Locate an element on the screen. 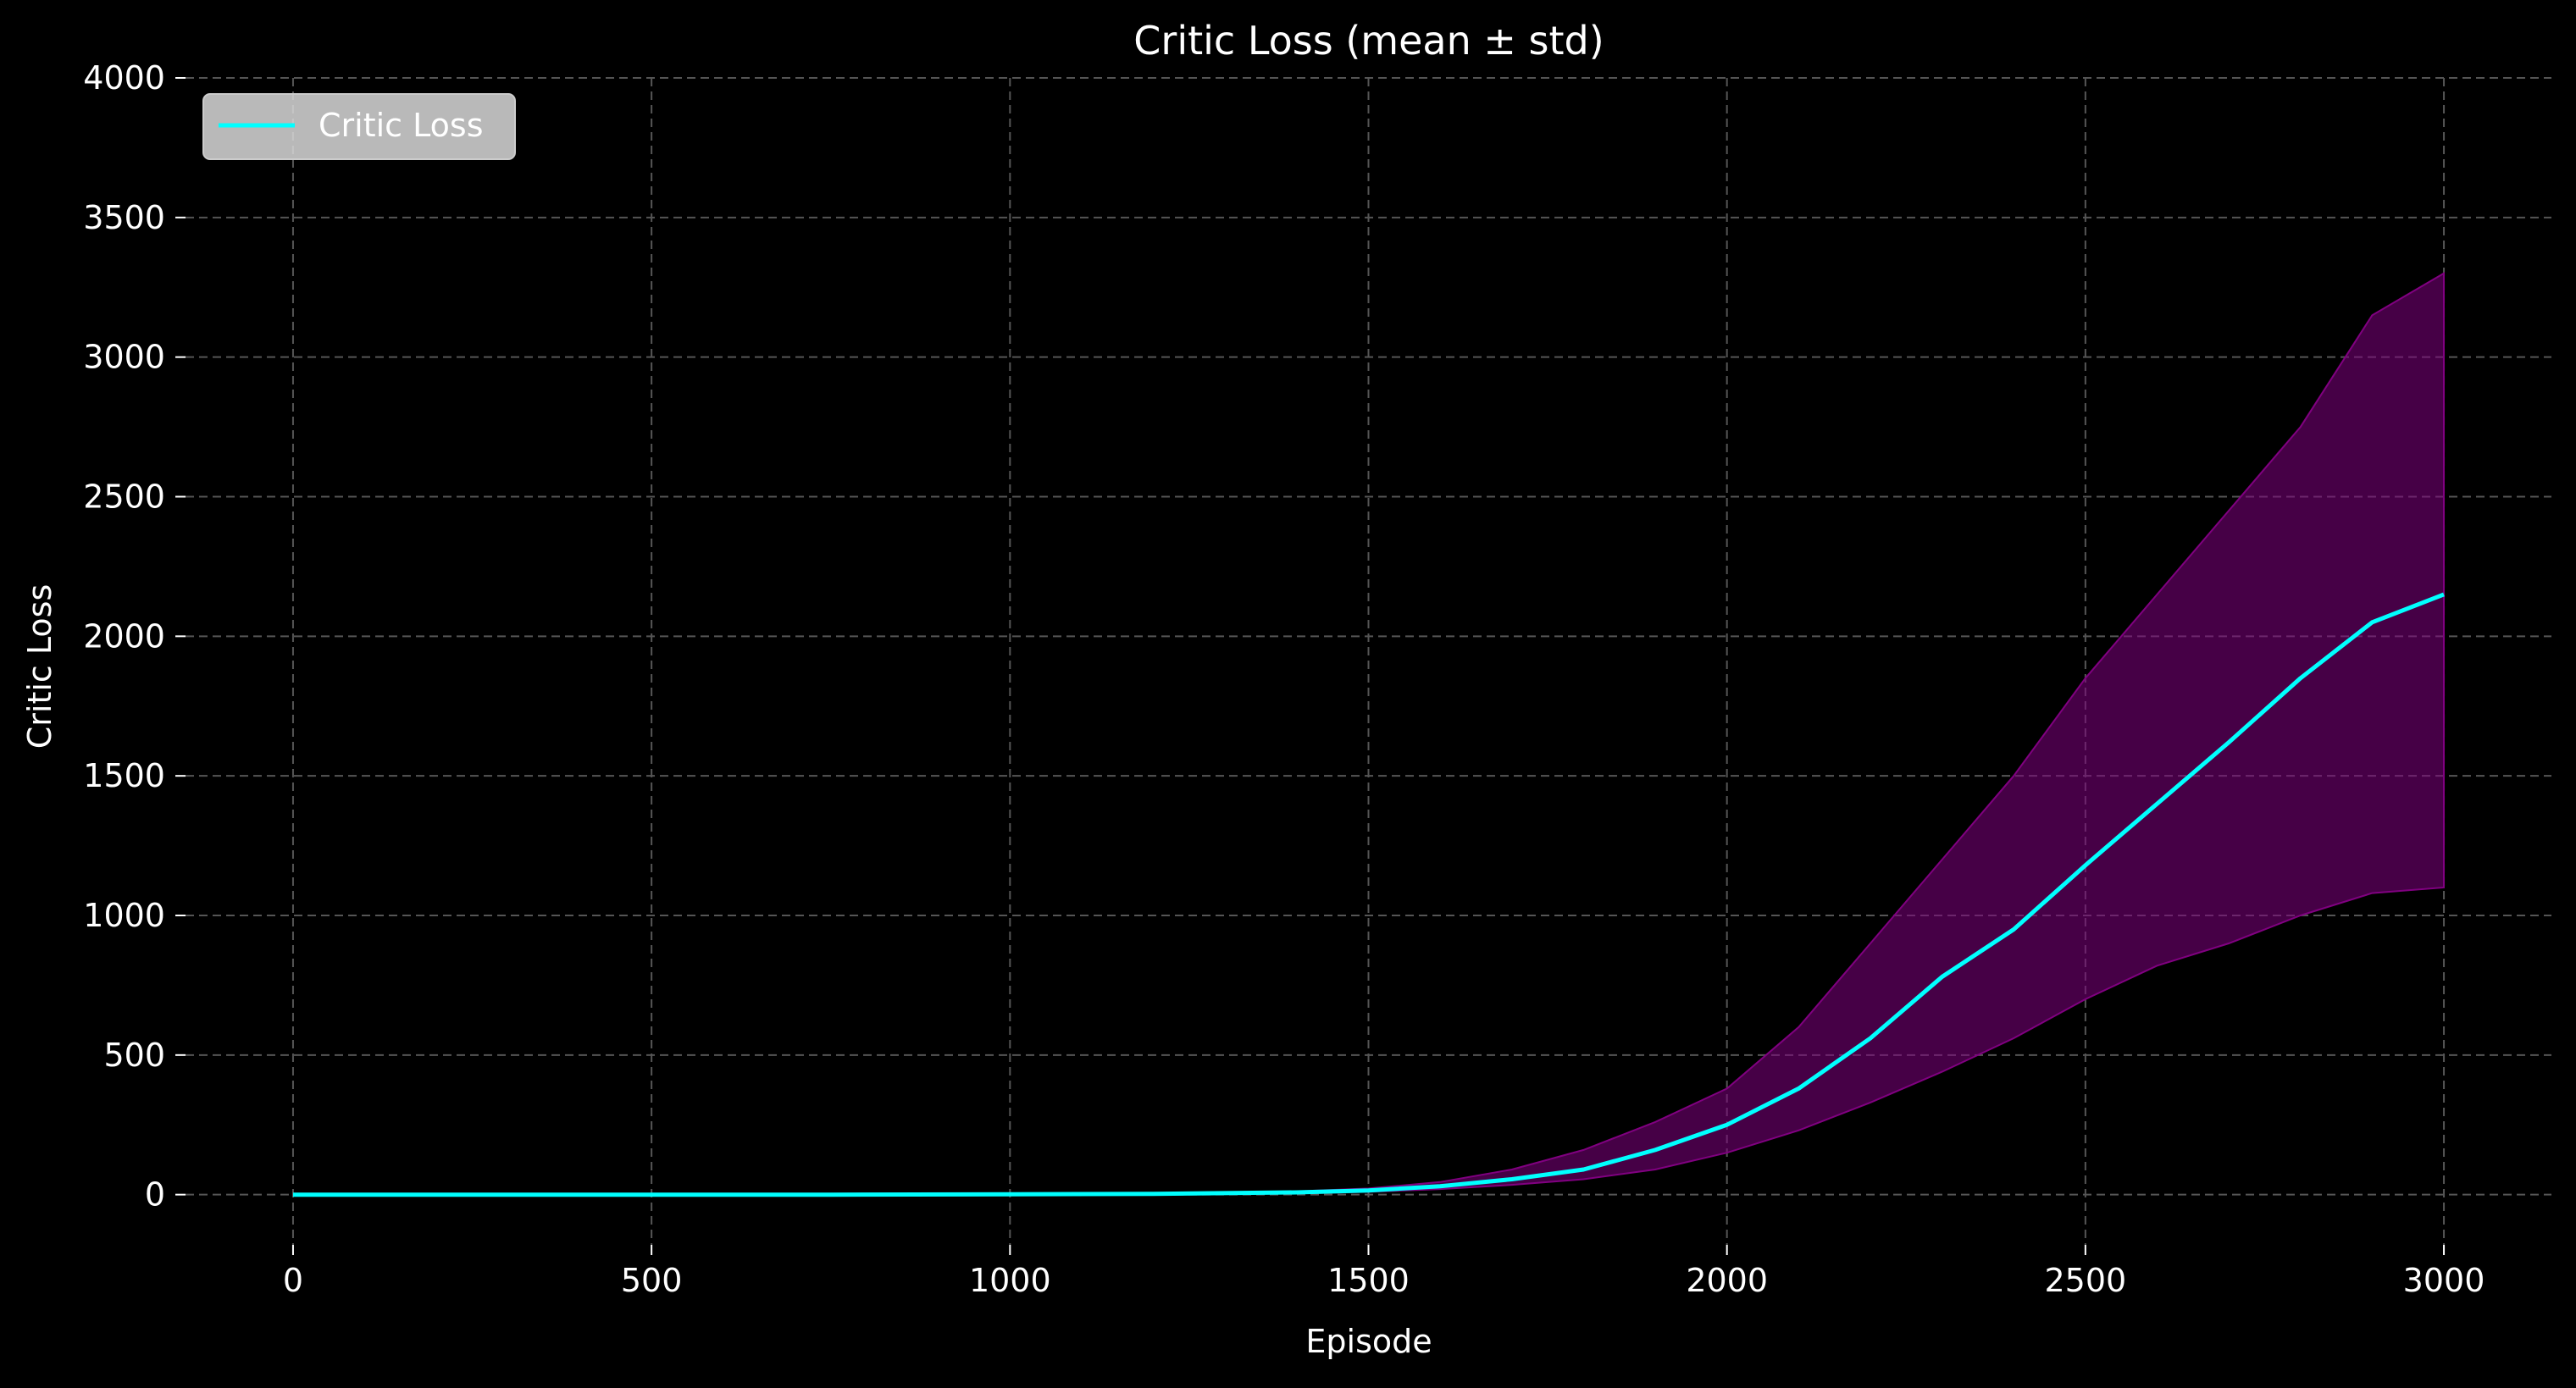 Image resolution: width=2576 pixels, height=1388 pixels. legend-box is located at coordinates (359, 126).